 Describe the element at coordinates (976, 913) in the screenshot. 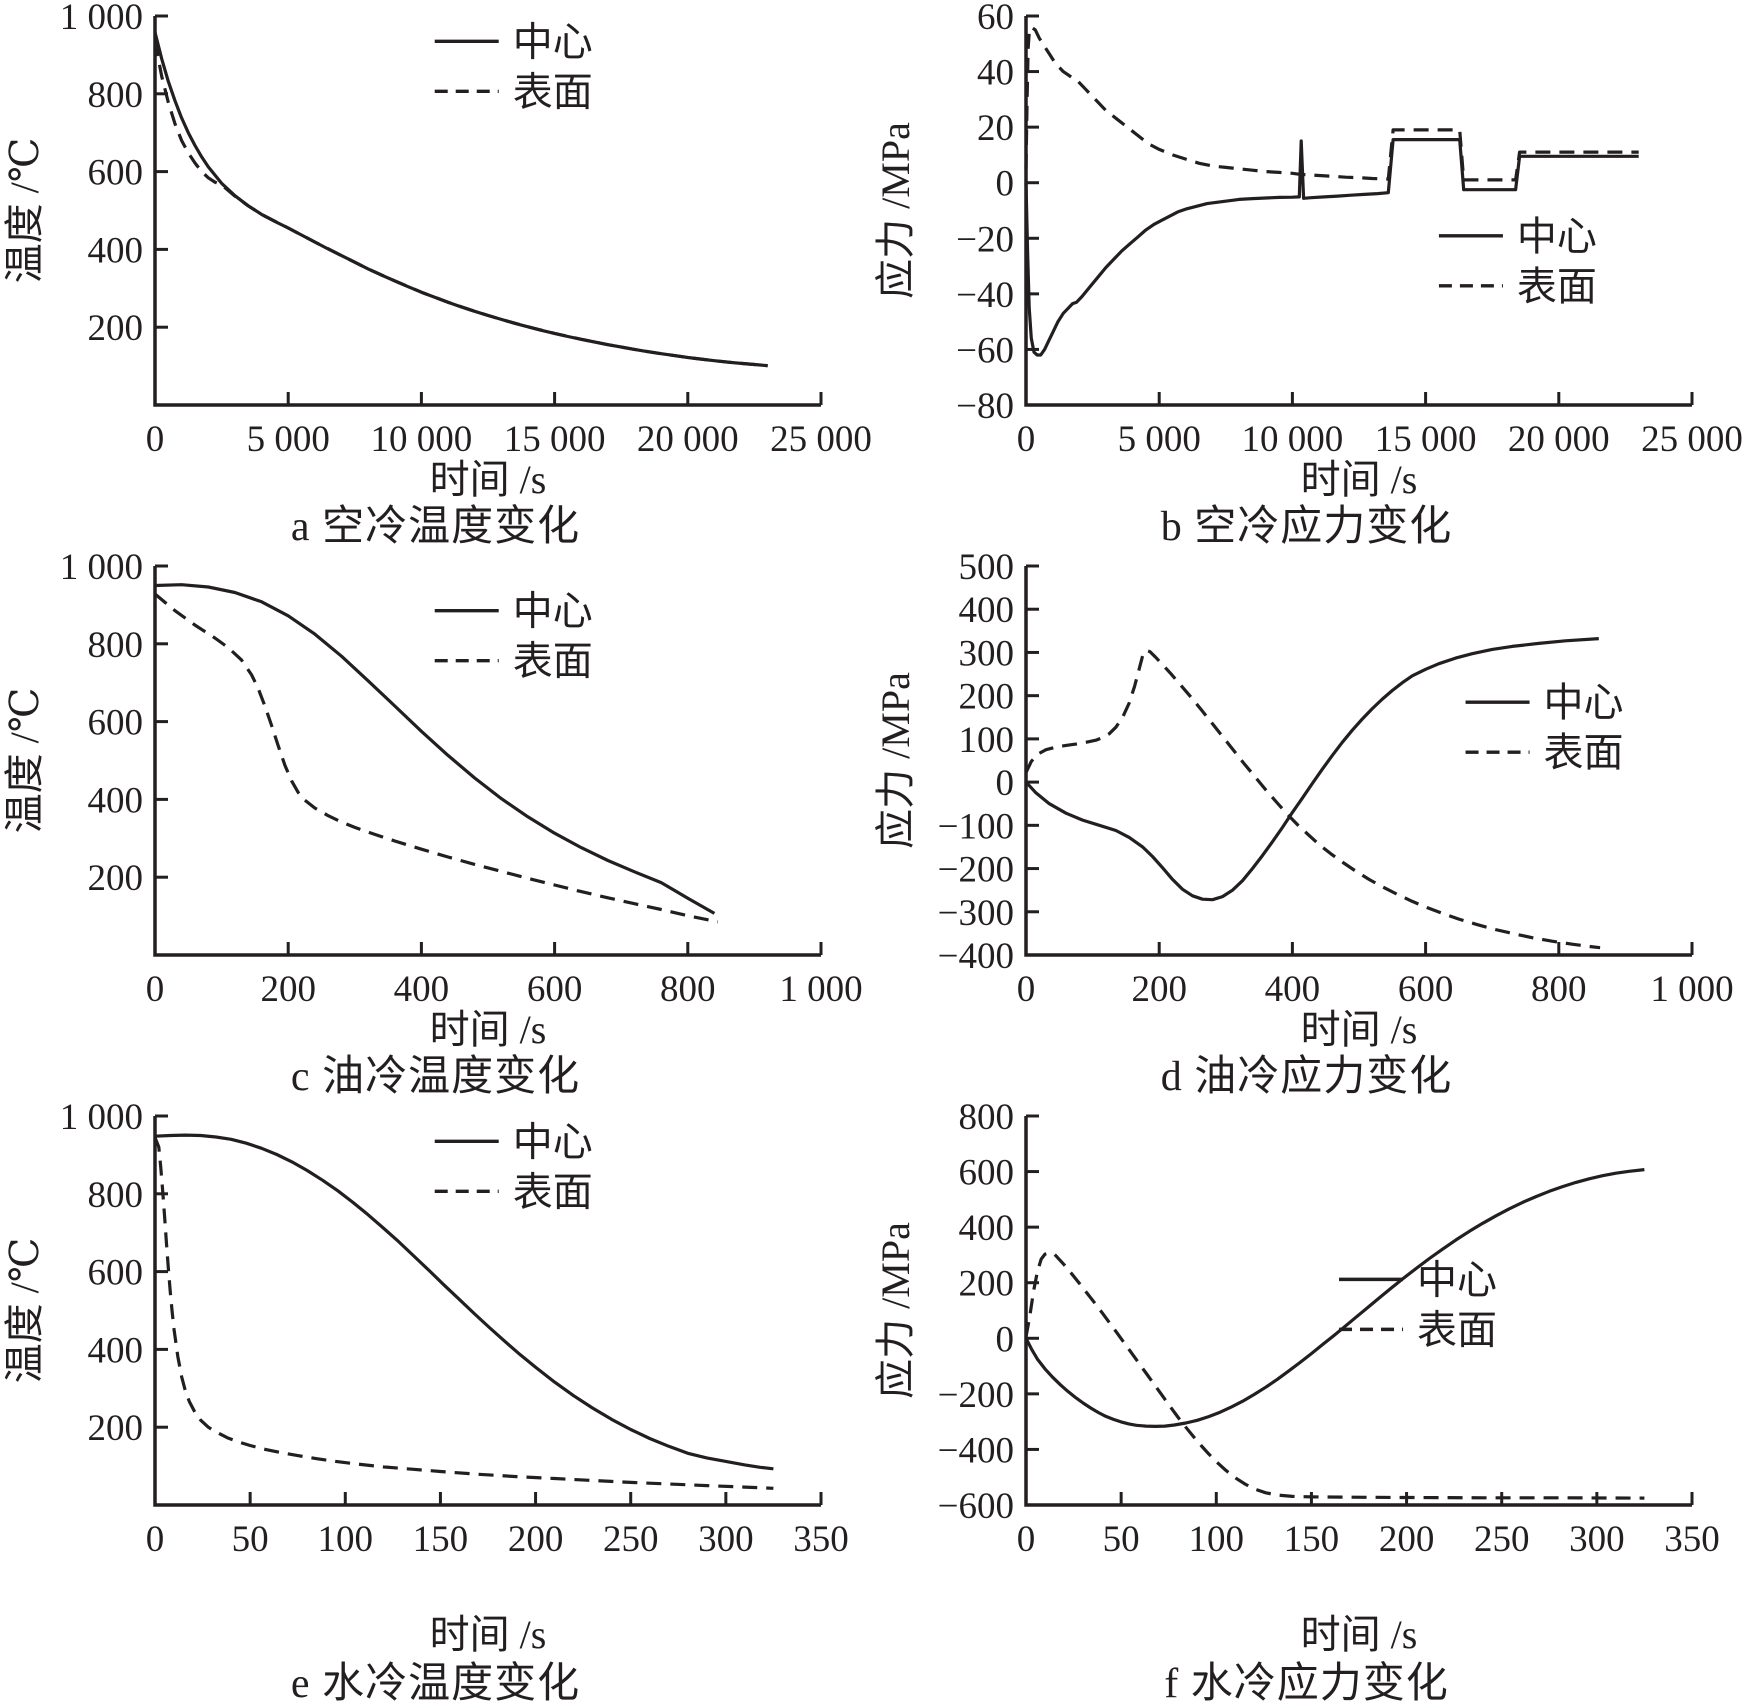

I see `y-tick-label: −300` at that location.